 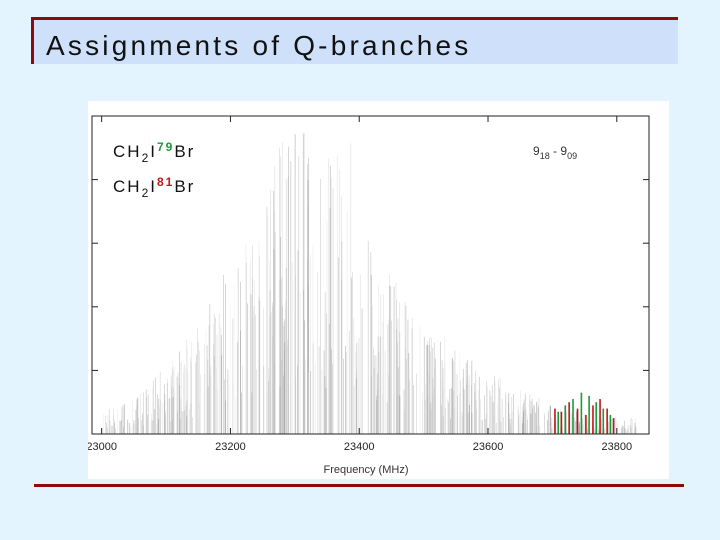 What do you see at coordinates (127, 151) in the screenshot?
I see `legend-79-formula: CH` at bounding box center [127, 151].